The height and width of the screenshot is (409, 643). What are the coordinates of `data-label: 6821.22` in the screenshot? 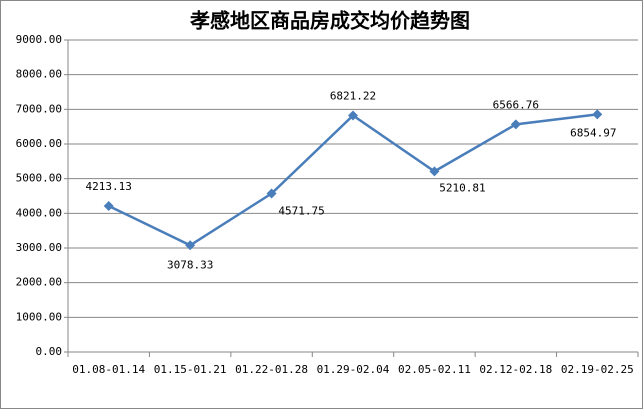 It's located at (353, 96).